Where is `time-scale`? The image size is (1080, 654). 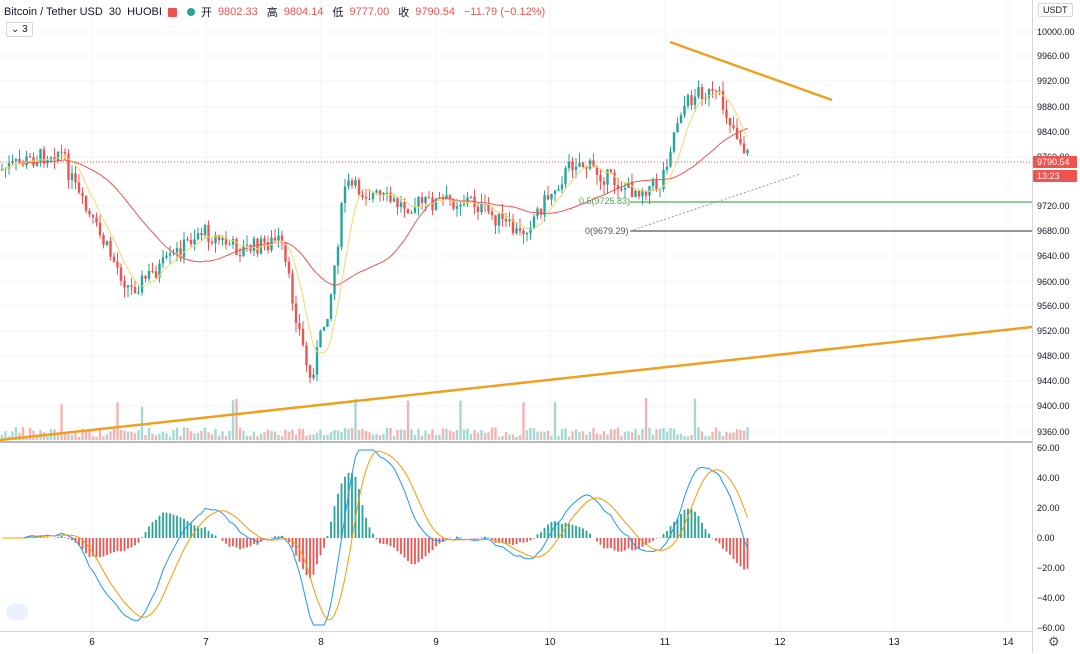
time-scale is located at coordinates (516, 642).